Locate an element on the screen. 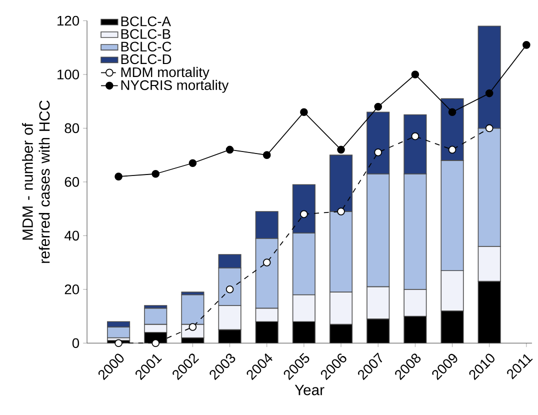 This screenshot has height=415, width=538. legend-label: NYCRIS mortality is located at coordinates (175, 86).